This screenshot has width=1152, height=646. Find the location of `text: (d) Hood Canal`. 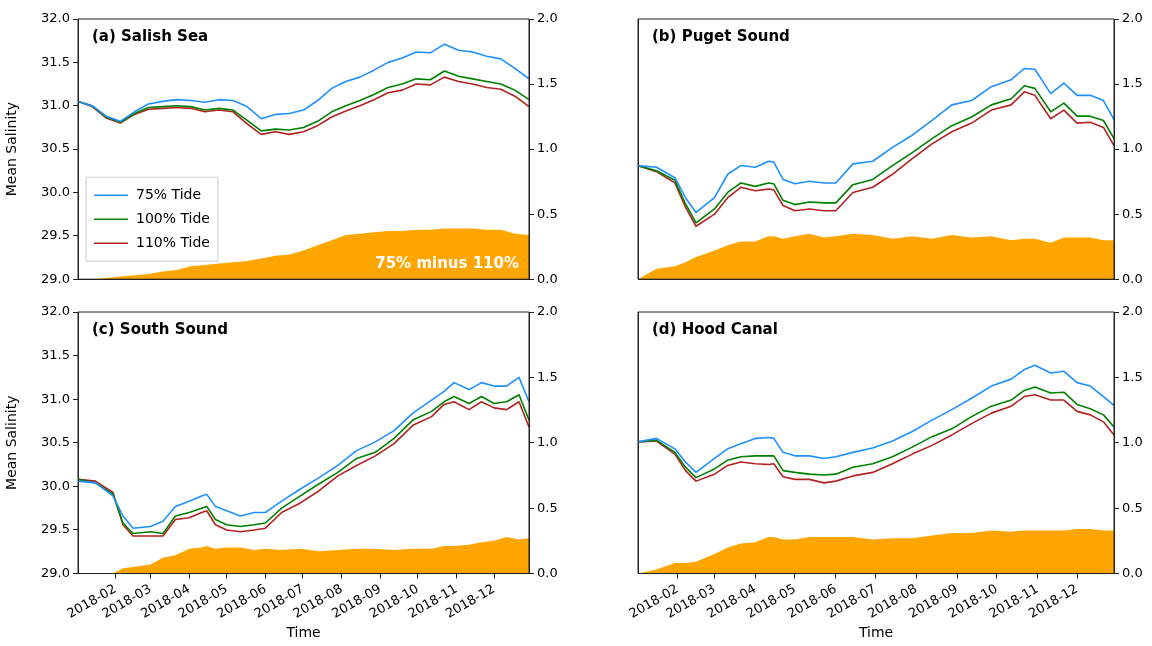

text: (d) Hood Canal is located at coordinates (715, 329).